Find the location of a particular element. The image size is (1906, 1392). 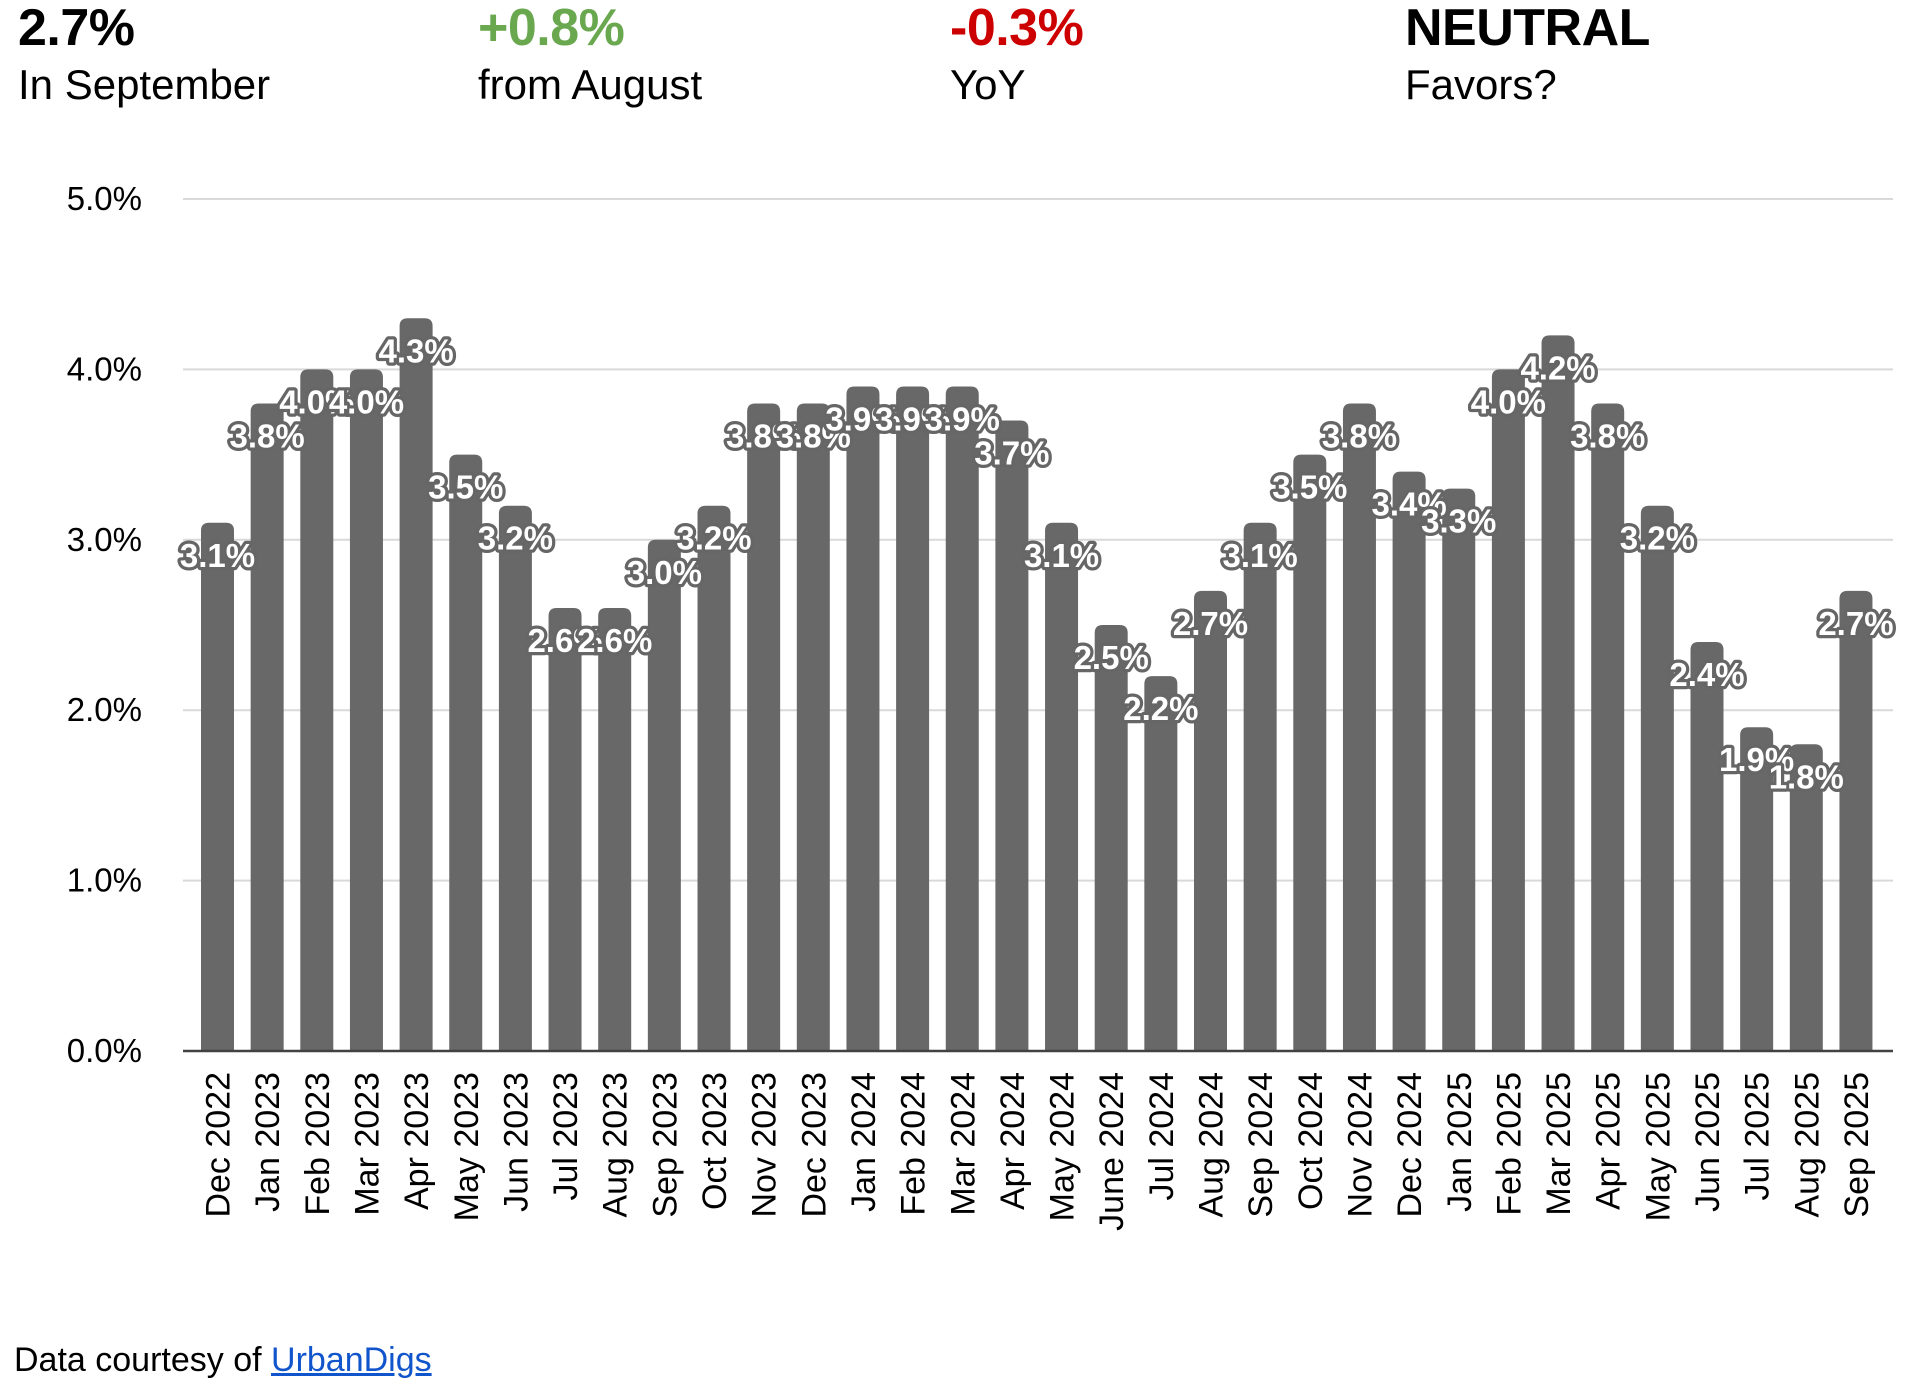

stat-label: YoY is located at coordinates (988, 84).